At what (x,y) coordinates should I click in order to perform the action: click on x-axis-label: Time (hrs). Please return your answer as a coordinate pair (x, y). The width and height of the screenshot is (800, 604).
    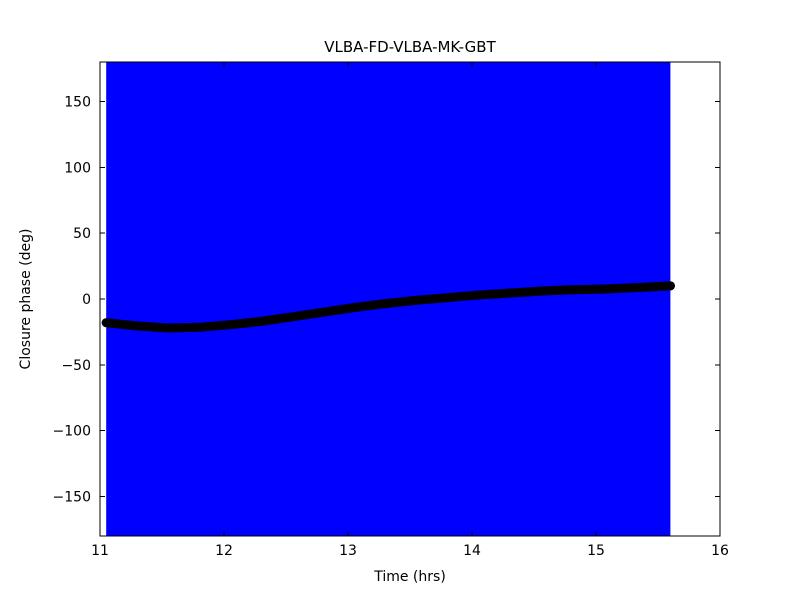
    Looking at the image, I should click on (409, 577).